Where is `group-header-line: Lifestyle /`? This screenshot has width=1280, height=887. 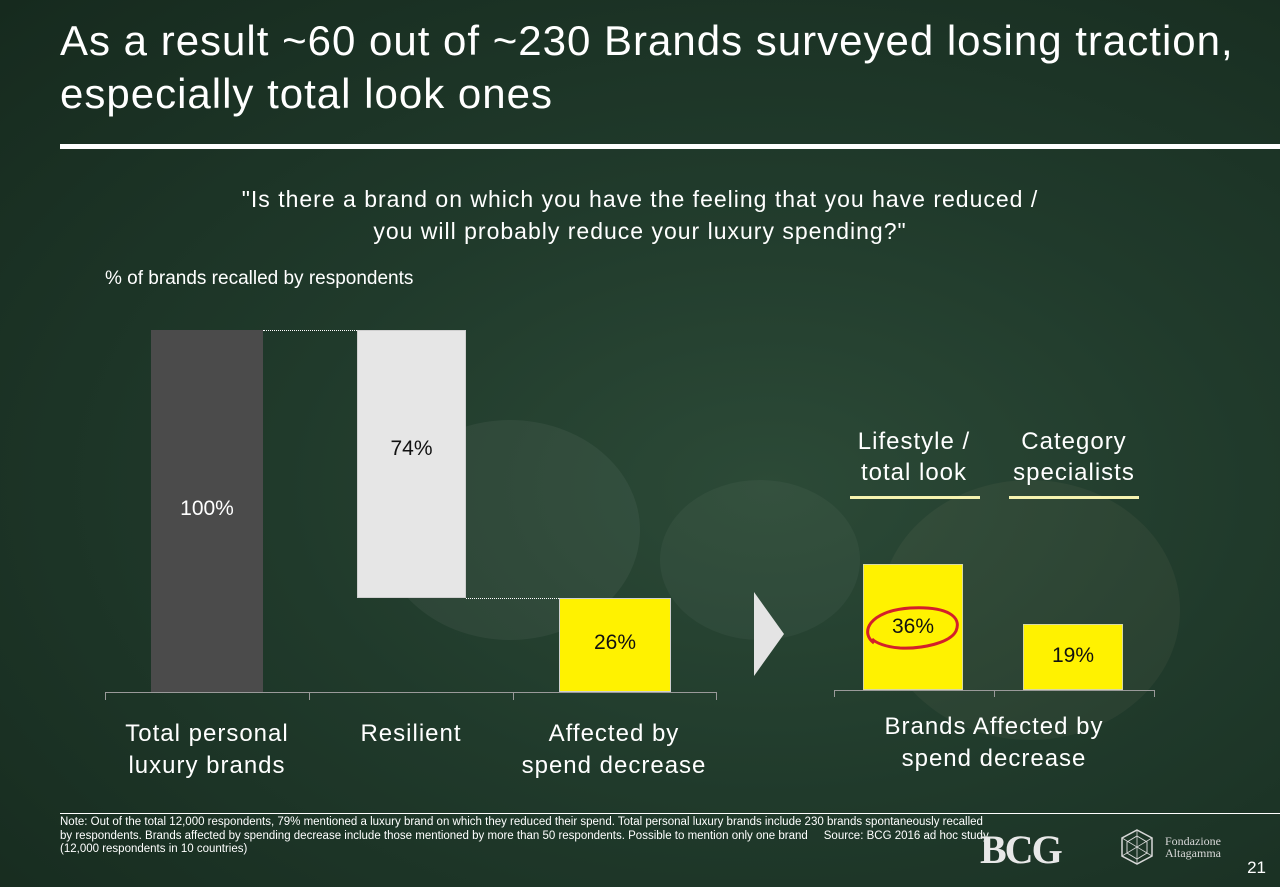 group-header-line: Lifestyle / is located at coordinates (914, 441).